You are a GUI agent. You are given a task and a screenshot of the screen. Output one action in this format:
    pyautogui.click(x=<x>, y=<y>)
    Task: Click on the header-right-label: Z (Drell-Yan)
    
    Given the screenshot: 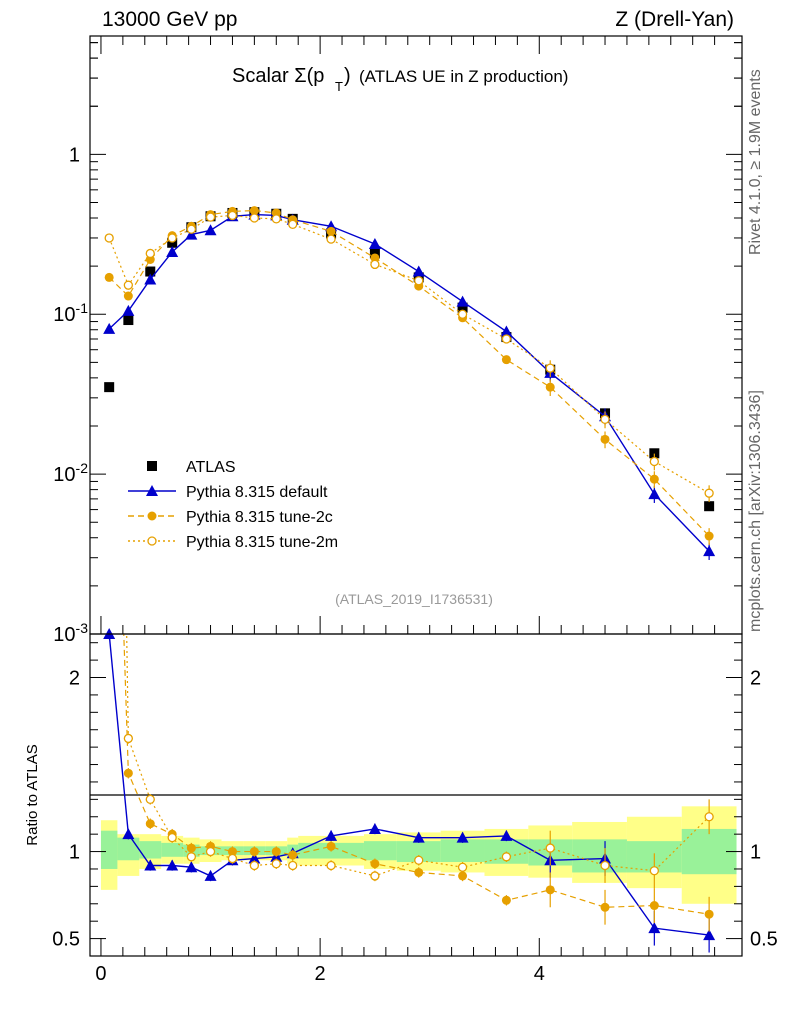 What is the action you would take?
    pyautogui.click(x=674, y=19)
    